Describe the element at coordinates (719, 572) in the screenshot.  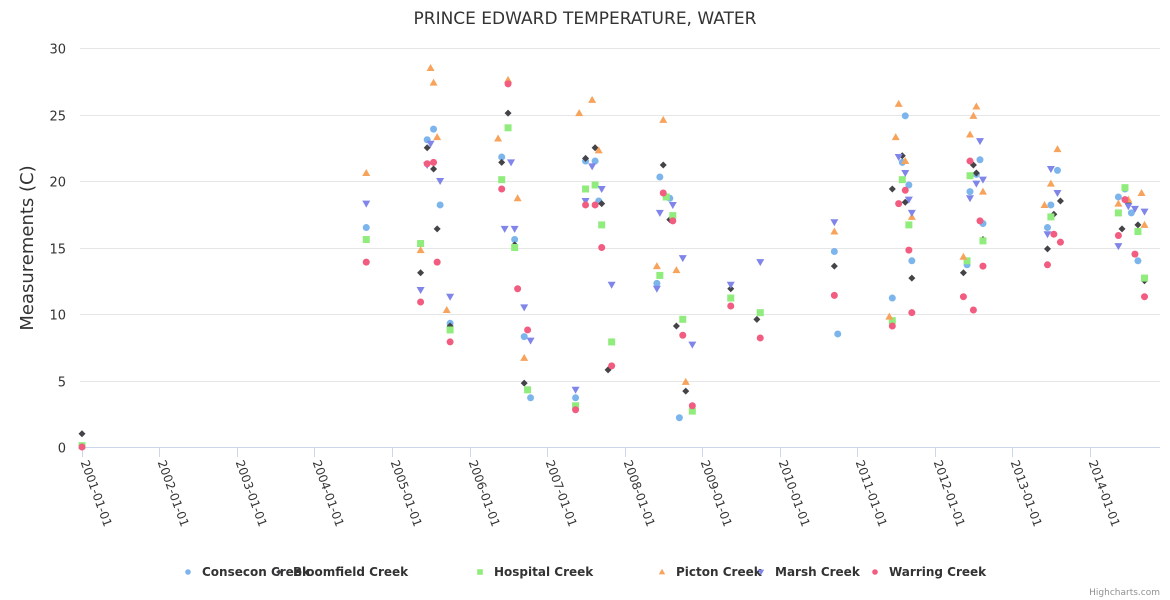
I see `legend-label: Picton Creek` at that location.